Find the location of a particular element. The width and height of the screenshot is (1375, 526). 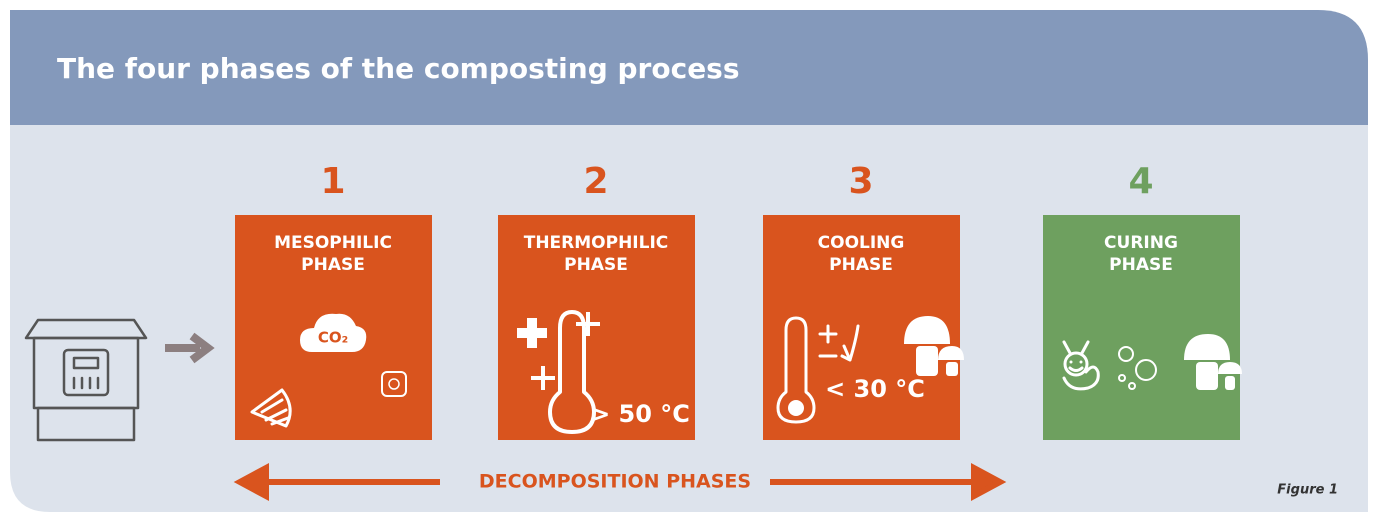

right-arrow is located at coordinates (888, 482).